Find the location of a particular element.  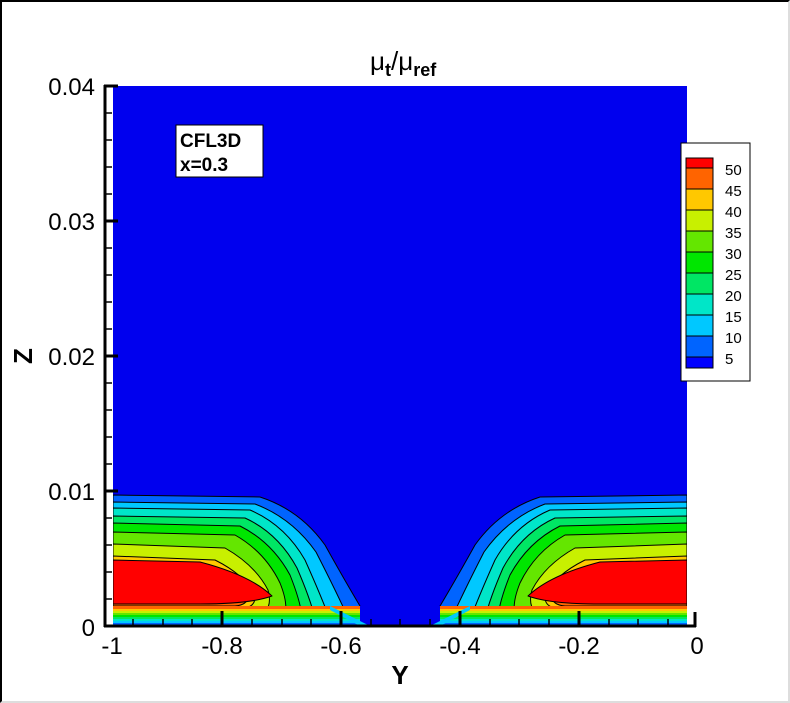

legend-label: 30 is located at coordinates (733, 254).